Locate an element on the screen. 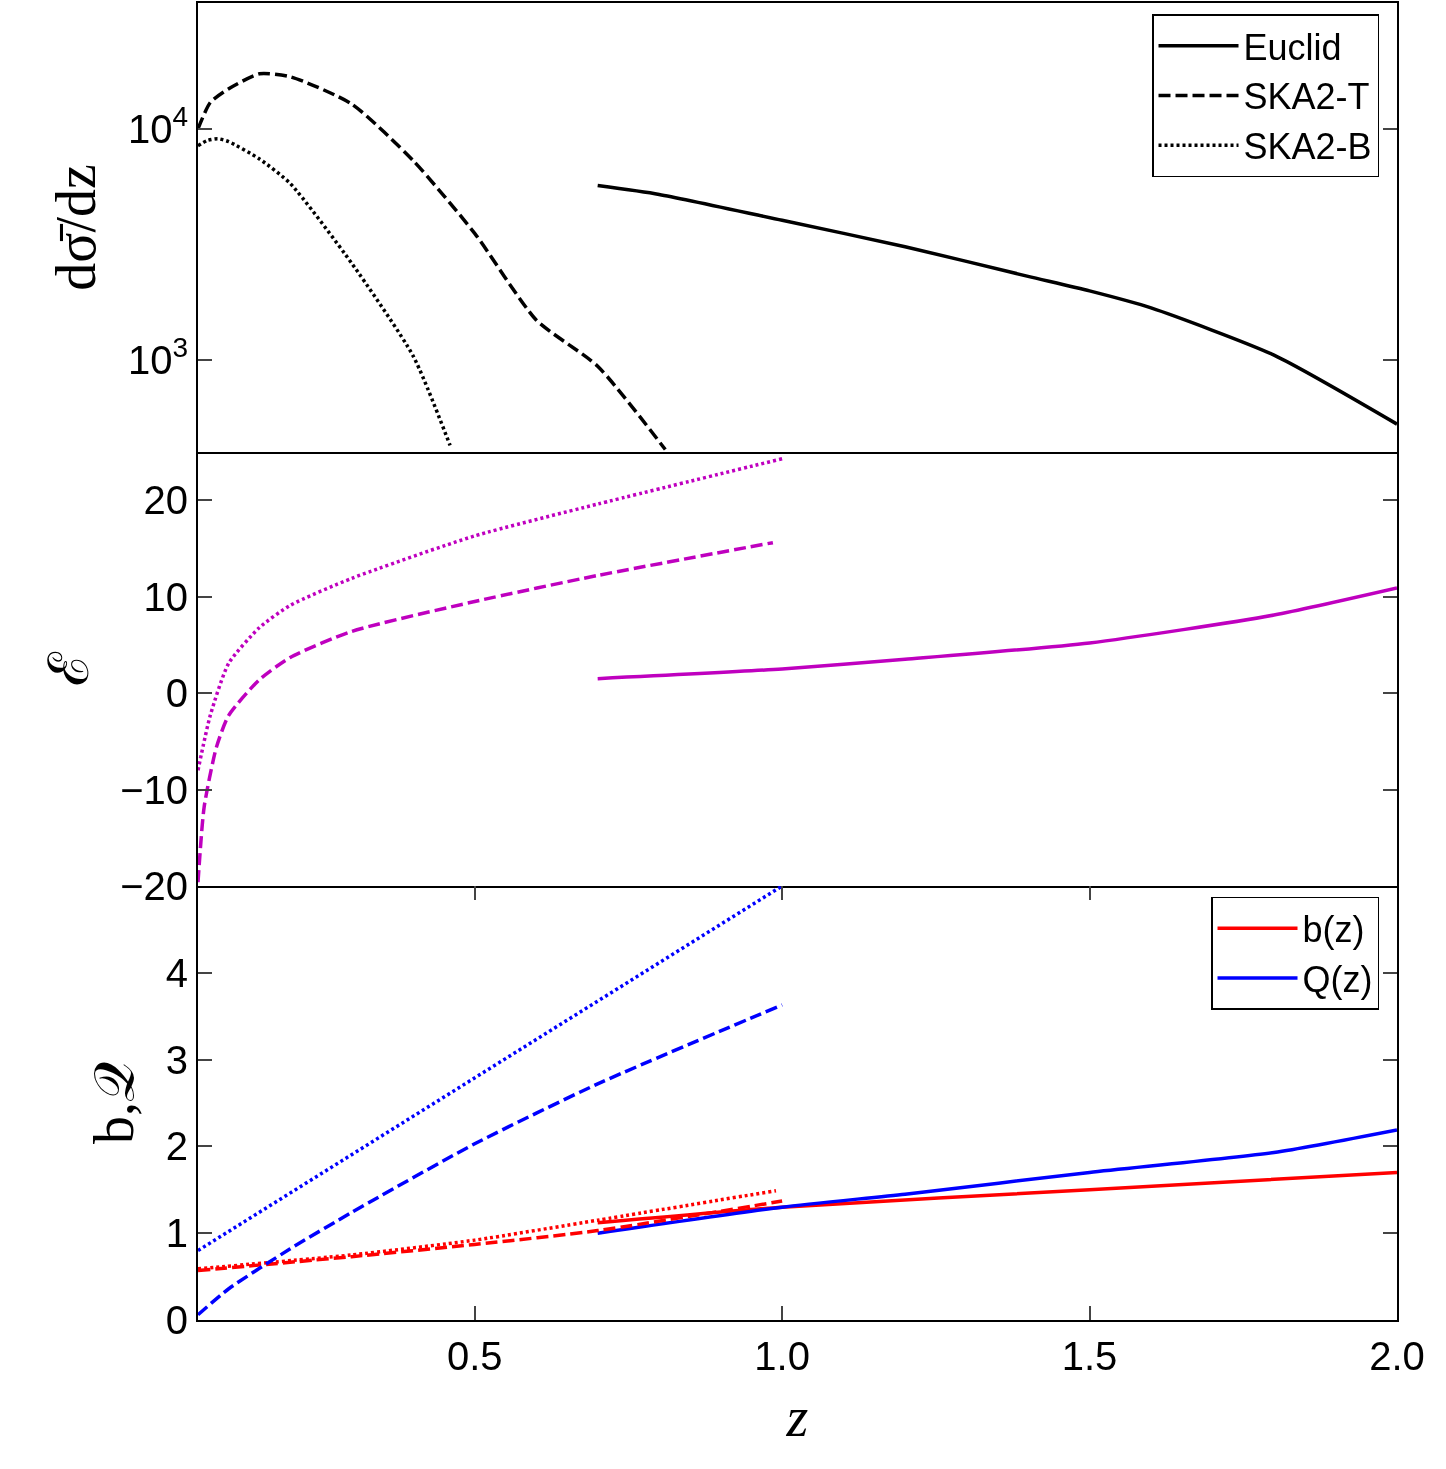  legend-label: SKA2-B is located at coordinates (1307, 147).